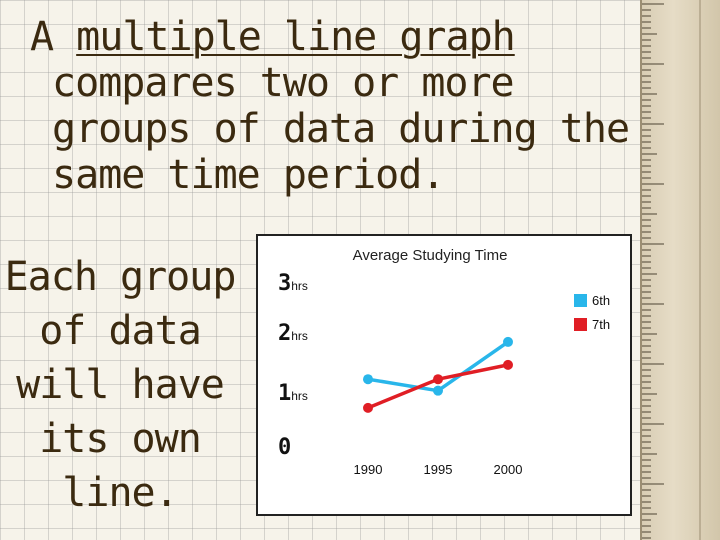  Describe the element at coordinates (296, 37) in the screenshot. I see `heading-term: multiple line graph` at that location.